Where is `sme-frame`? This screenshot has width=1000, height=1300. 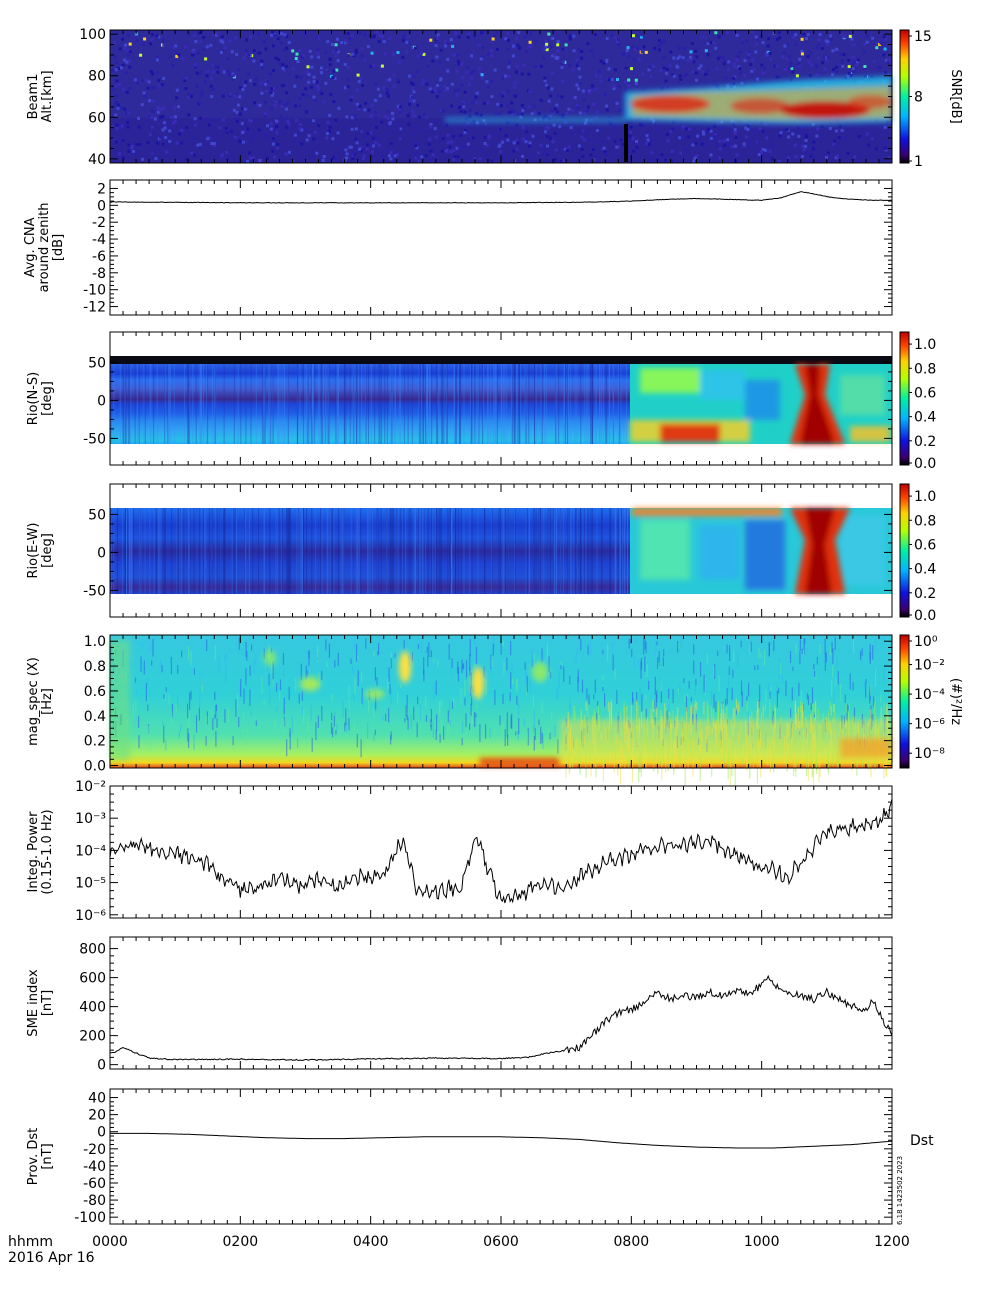 sme-frame is located at coordinates (501, 1003).